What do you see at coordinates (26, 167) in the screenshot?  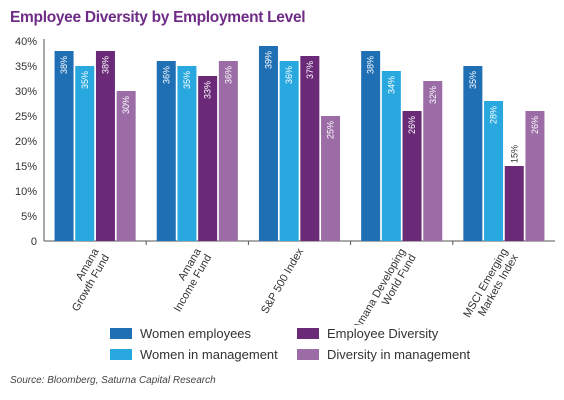 I see `y-tick-label: 15%` at bounding box center [26, 167].